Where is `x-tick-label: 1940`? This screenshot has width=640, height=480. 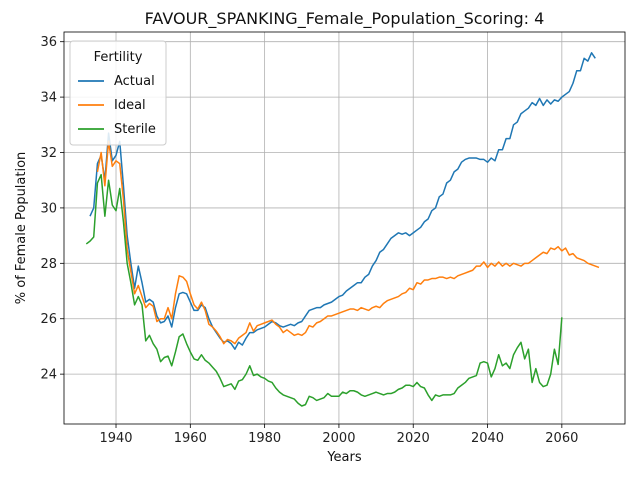 x-tick-label: 1940 is located at coordinates (115, 438).